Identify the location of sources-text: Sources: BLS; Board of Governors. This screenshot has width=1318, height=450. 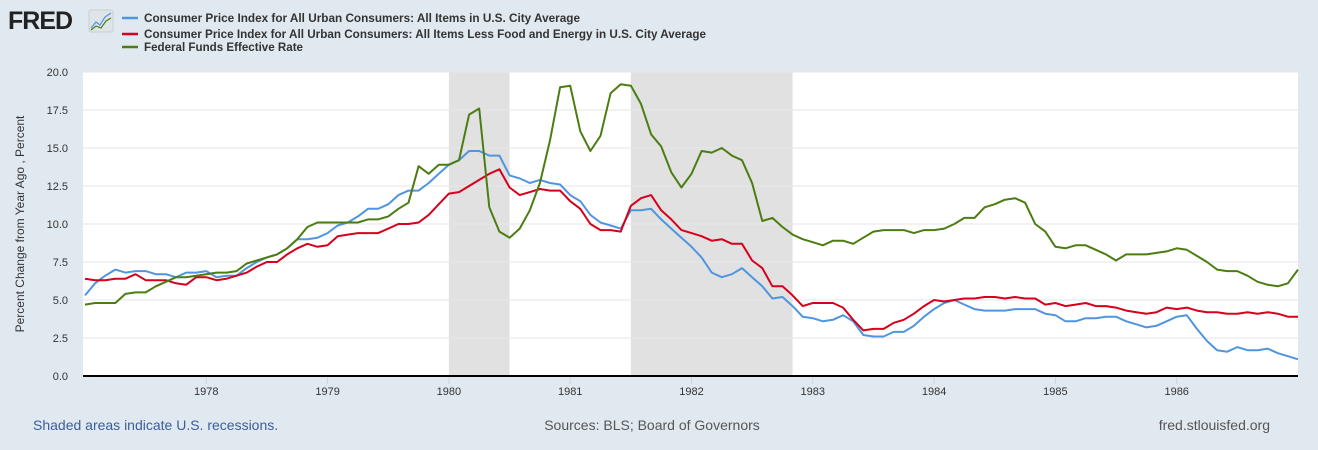
(652, 425).